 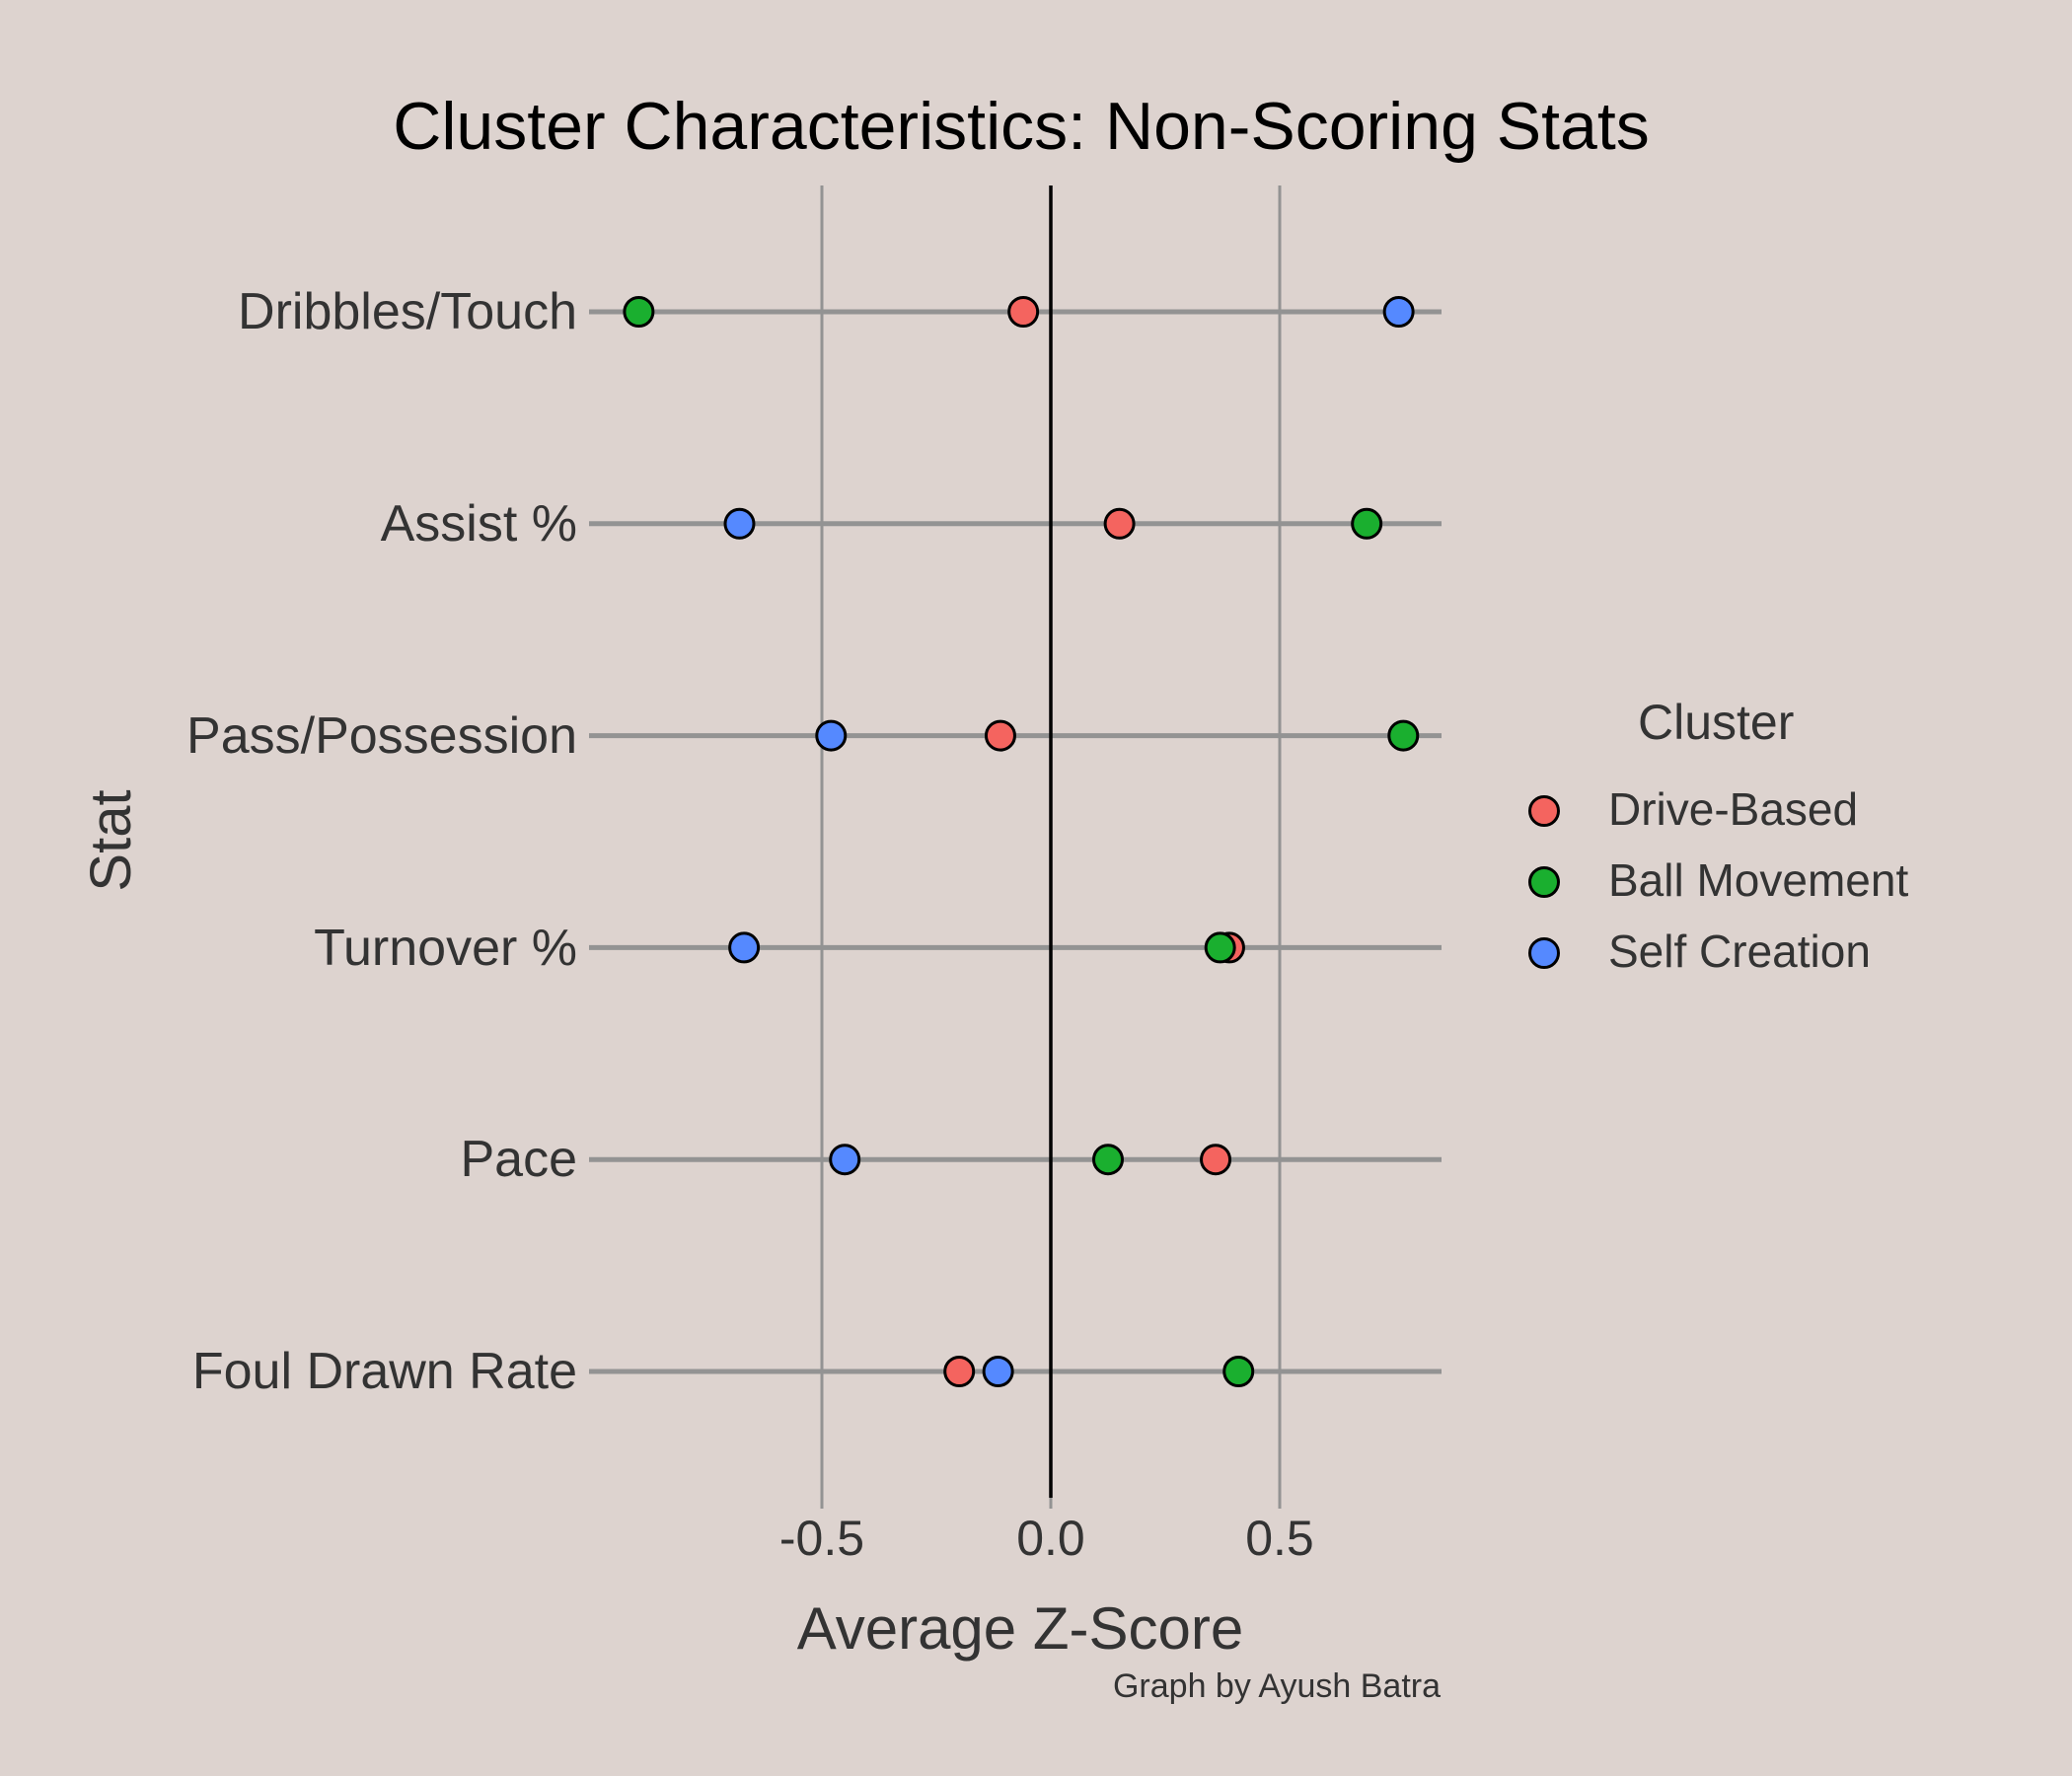 What do you see at coordinates (1717, 722) in the screenshot?
I see `legend-title: Cluster` at bounding box center [1717, 722].